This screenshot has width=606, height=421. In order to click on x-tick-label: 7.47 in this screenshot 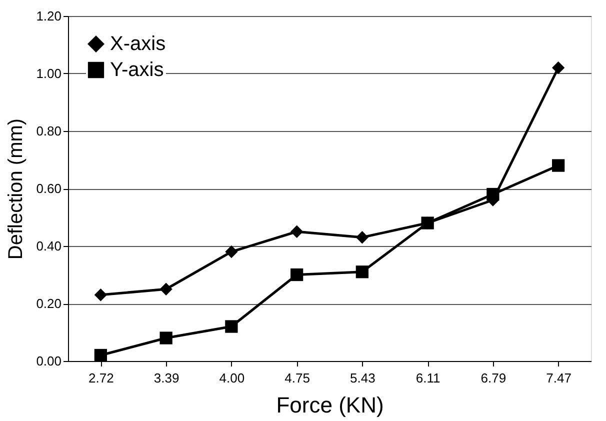, I will do `click(559, 378)`.